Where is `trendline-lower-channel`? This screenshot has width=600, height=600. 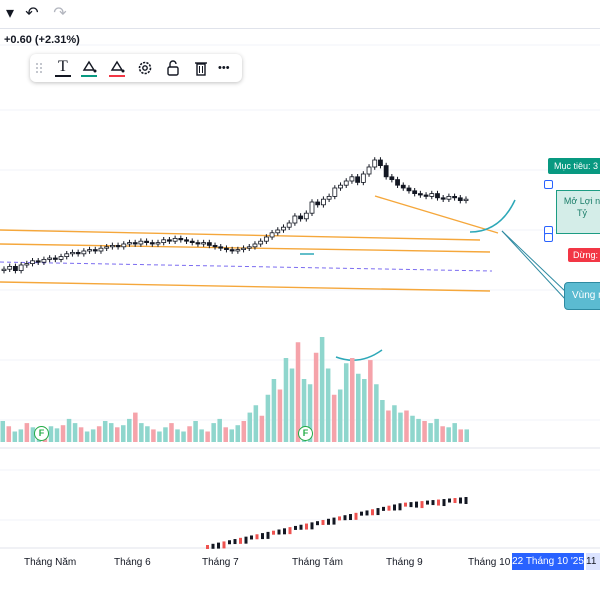
trendline-lower-channel is located at coordinates (245, 286).